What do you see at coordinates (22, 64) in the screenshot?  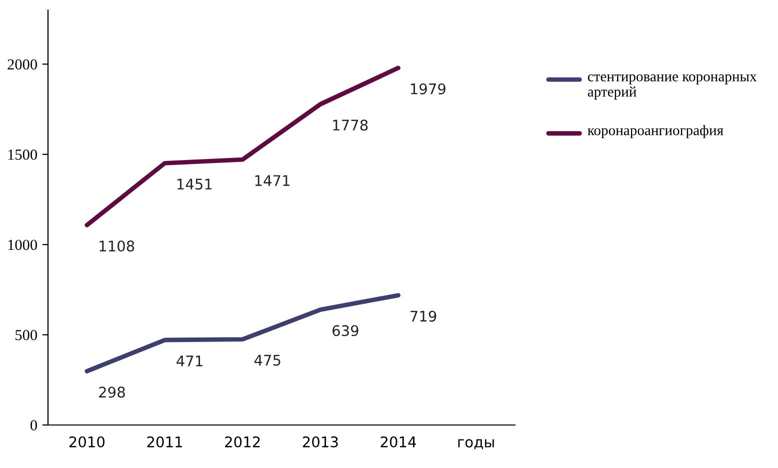 I see `y-tick-label: 2000` at bounding box center [22, 64].